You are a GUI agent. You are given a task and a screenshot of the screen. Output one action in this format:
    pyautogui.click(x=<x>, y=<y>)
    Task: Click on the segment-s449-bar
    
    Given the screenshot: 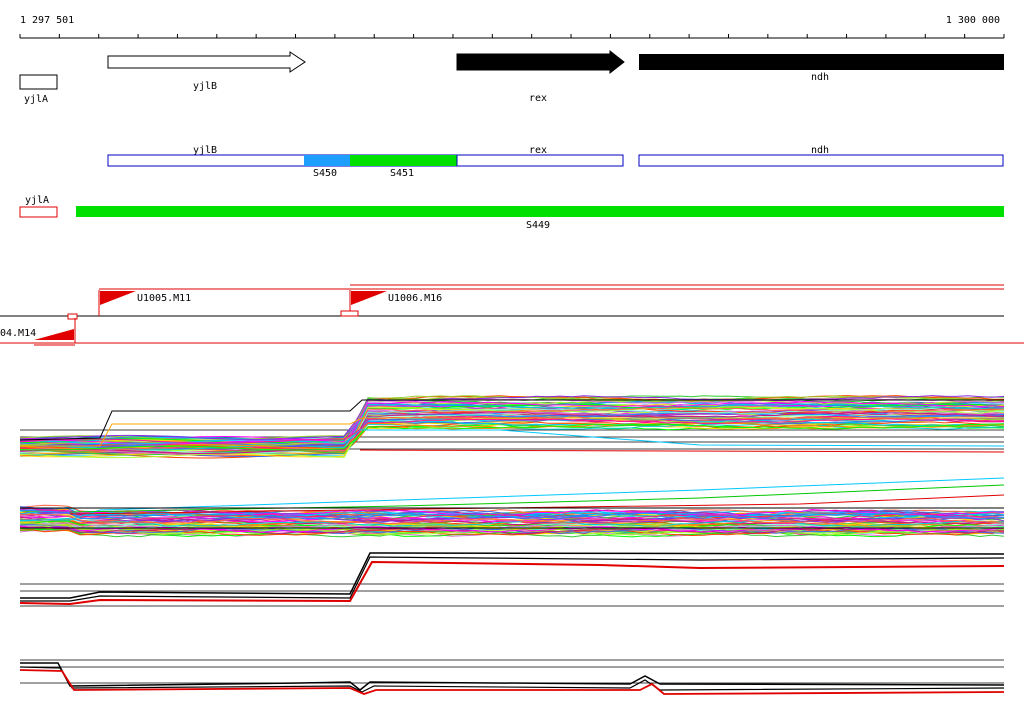 What is the action you would take?
    pyautogui.click(x=540, y=211)
    